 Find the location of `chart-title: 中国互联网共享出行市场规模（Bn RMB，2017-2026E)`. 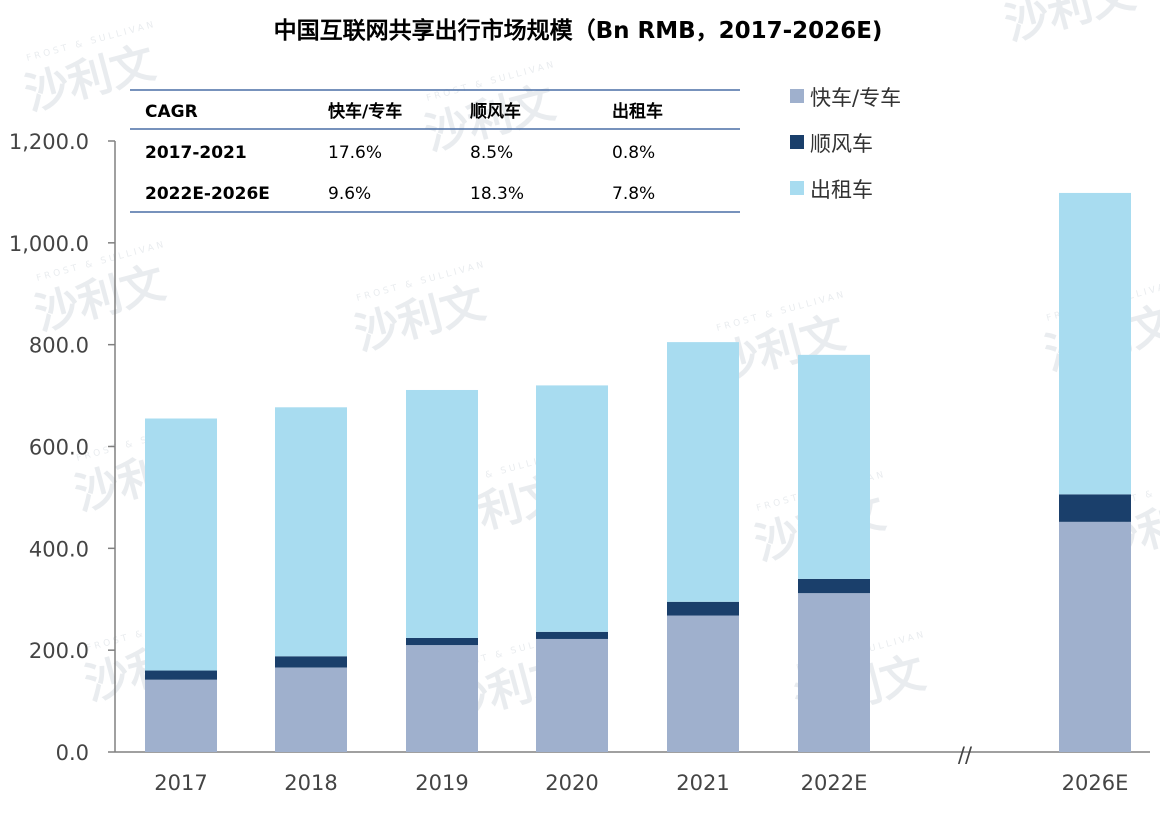

chart-title: 中国互联网共享出行市场规模（Bn RMB，2017-2026E) is located at coordinates (578, 30).